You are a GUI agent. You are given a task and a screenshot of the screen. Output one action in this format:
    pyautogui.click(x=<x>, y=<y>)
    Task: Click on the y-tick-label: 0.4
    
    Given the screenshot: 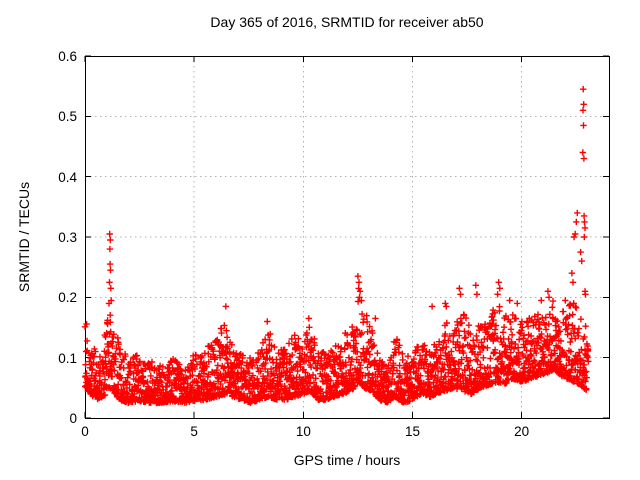 What is the action you would take?
    pyautogui.click(x=67, y=177)
    